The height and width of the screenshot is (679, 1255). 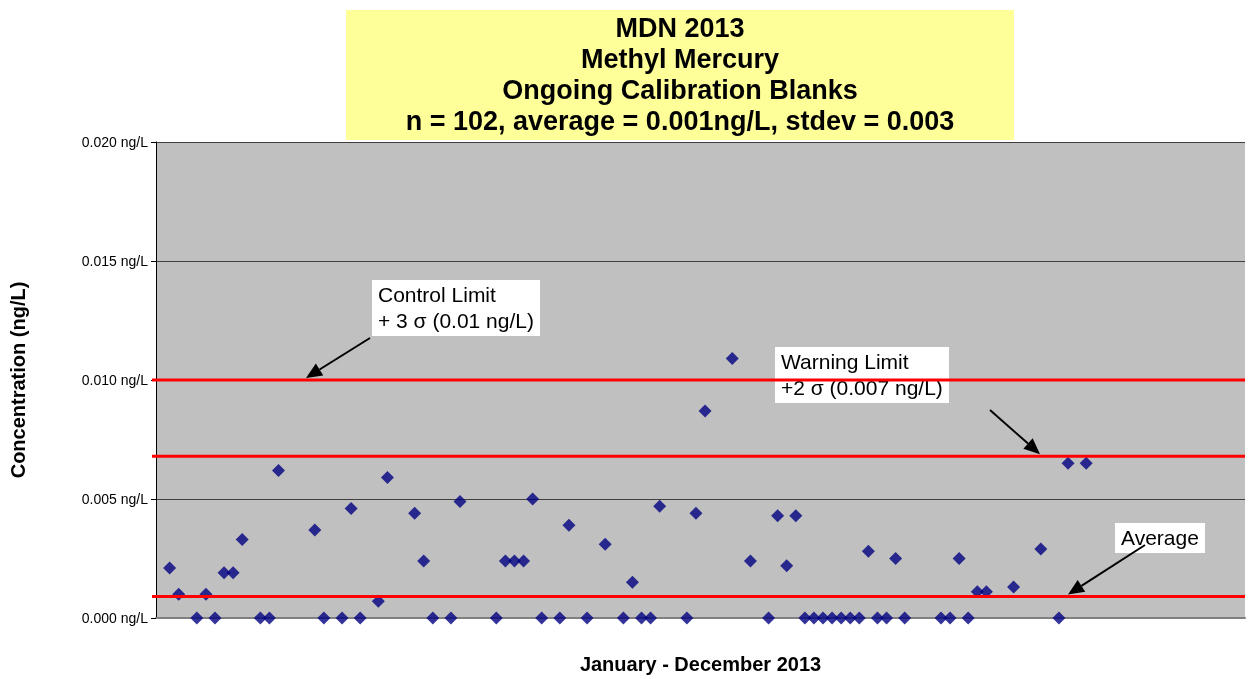 I want to click on x-axis-title: January - December 2013, so click(x=700, y=664).